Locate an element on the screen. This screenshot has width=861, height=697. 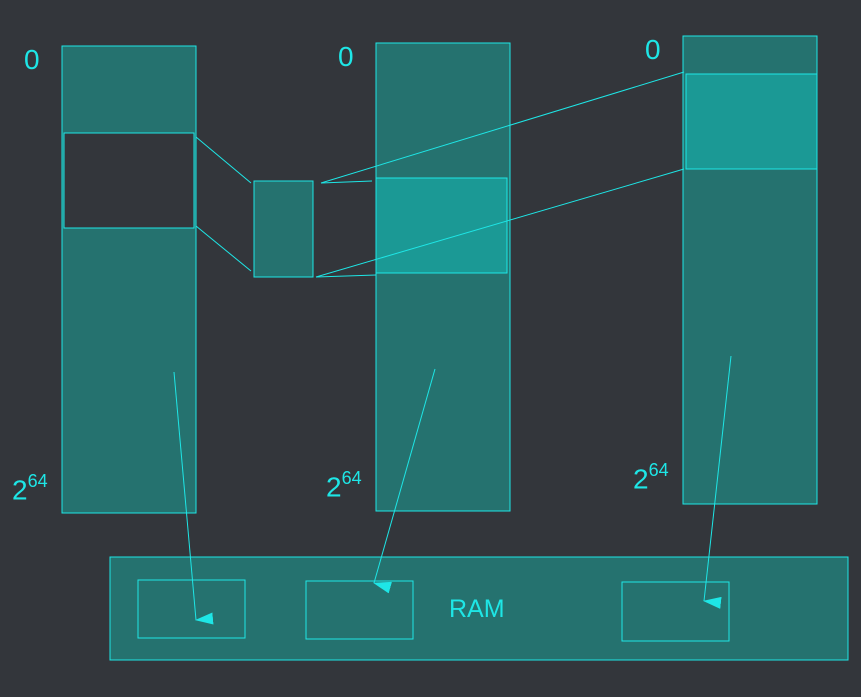
address-space-2-bottom-label: 264 is located at coordinates (344, 485).